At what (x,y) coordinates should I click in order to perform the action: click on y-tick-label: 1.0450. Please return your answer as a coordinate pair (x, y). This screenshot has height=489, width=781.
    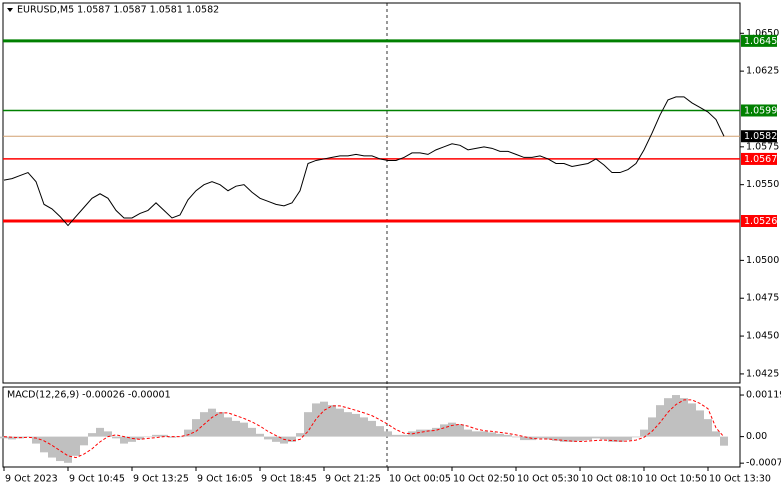
    Looking at the image, I should click on (762, 336).